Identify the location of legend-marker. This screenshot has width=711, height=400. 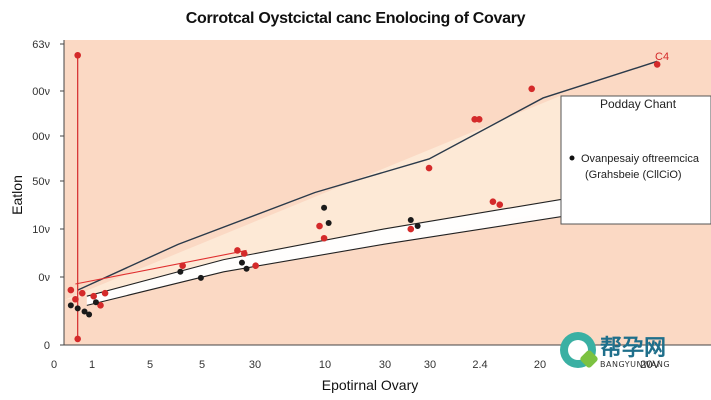
(572, 158).